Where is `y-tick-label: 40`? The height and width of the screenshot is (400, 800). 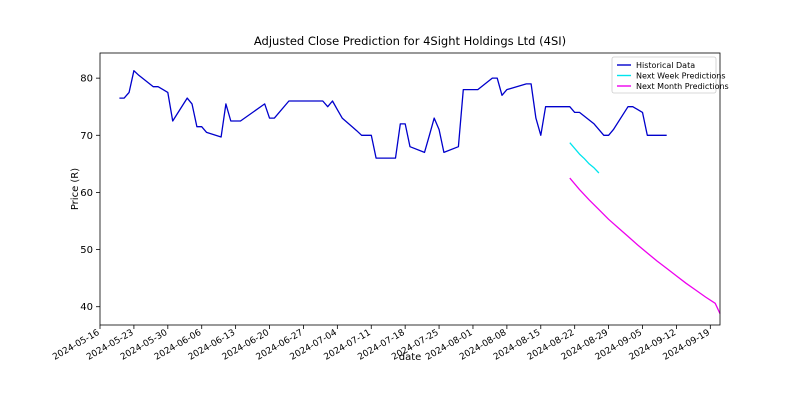 y-tick-label: 40 is located at coordinates (86, 307).